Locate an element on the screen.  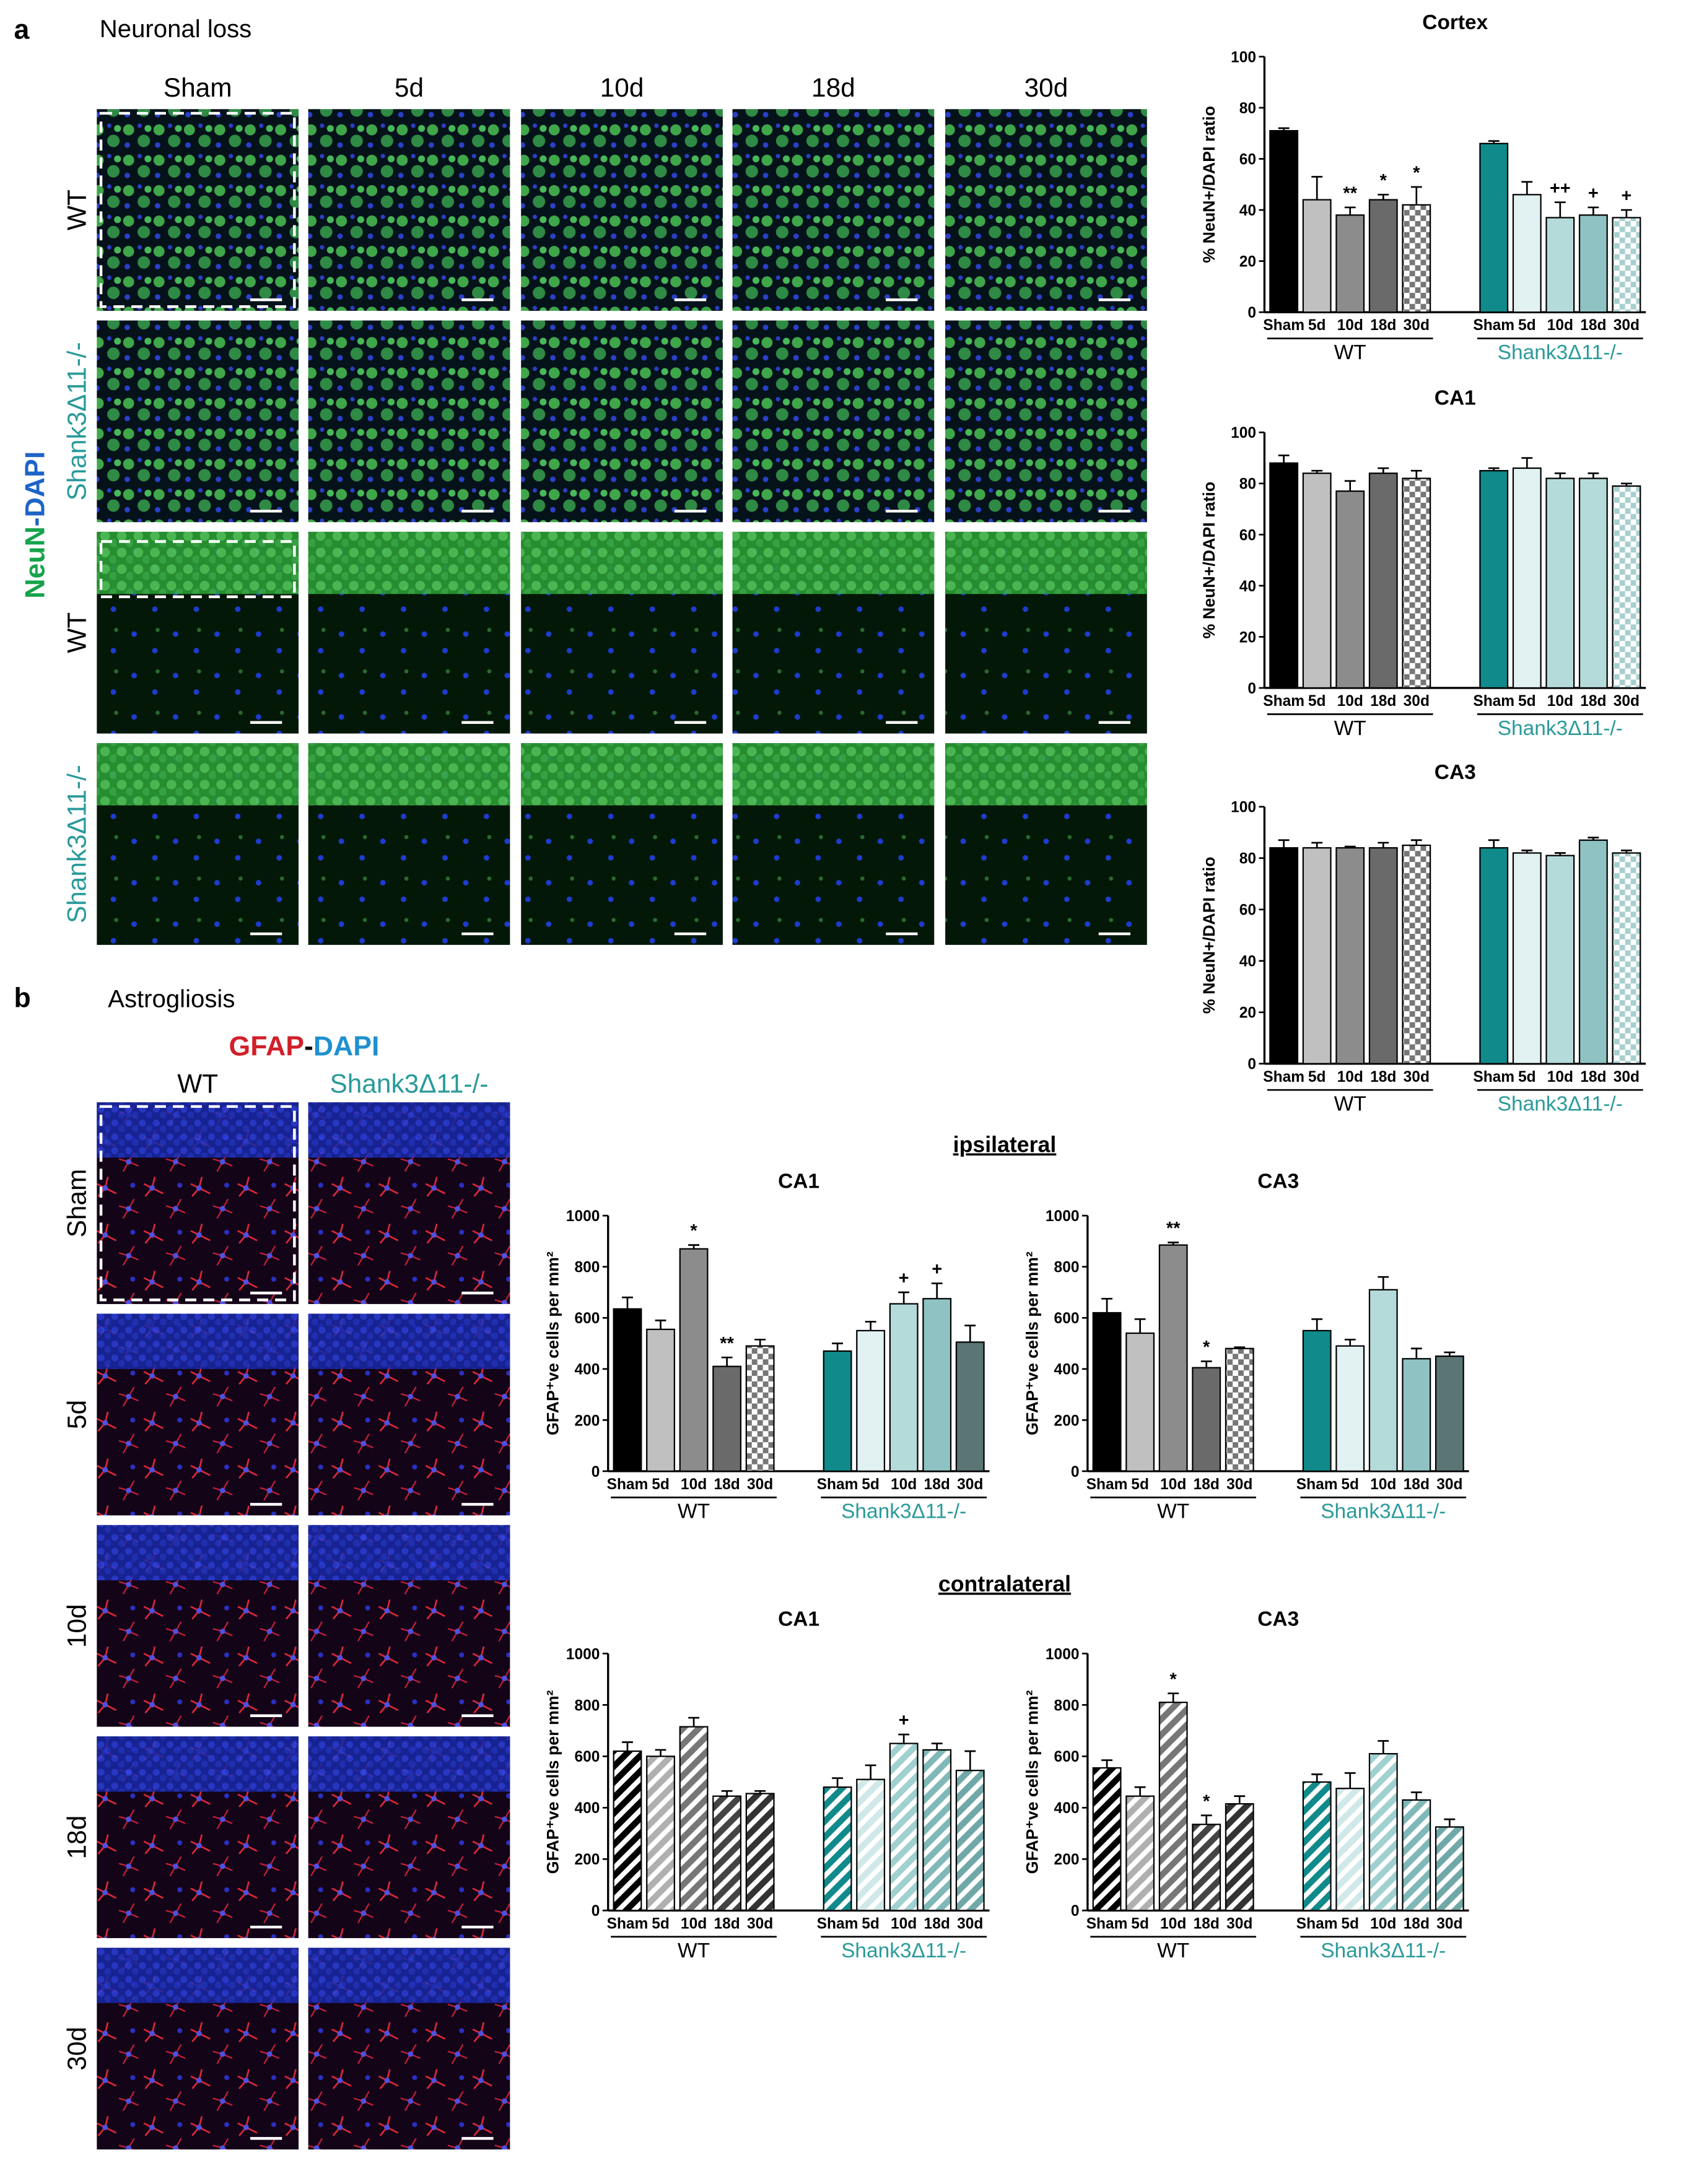
stain-part: DAPI is located at coordinates (347, 1046).